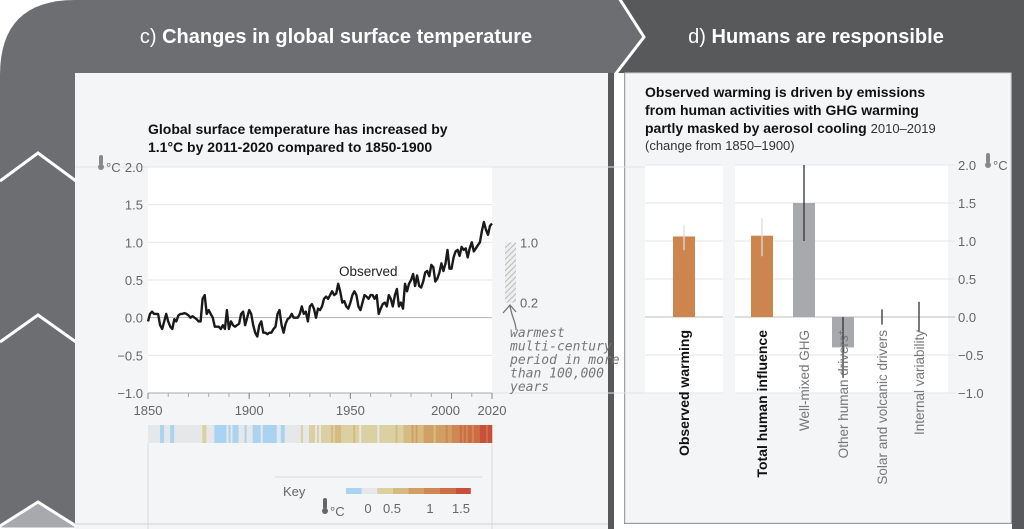 The image size is (1024, 529). What do you see at coordinates (134, 167) in the screenshot?
I see `y-tick-label: 2.0` at bounding box center [134, 167].